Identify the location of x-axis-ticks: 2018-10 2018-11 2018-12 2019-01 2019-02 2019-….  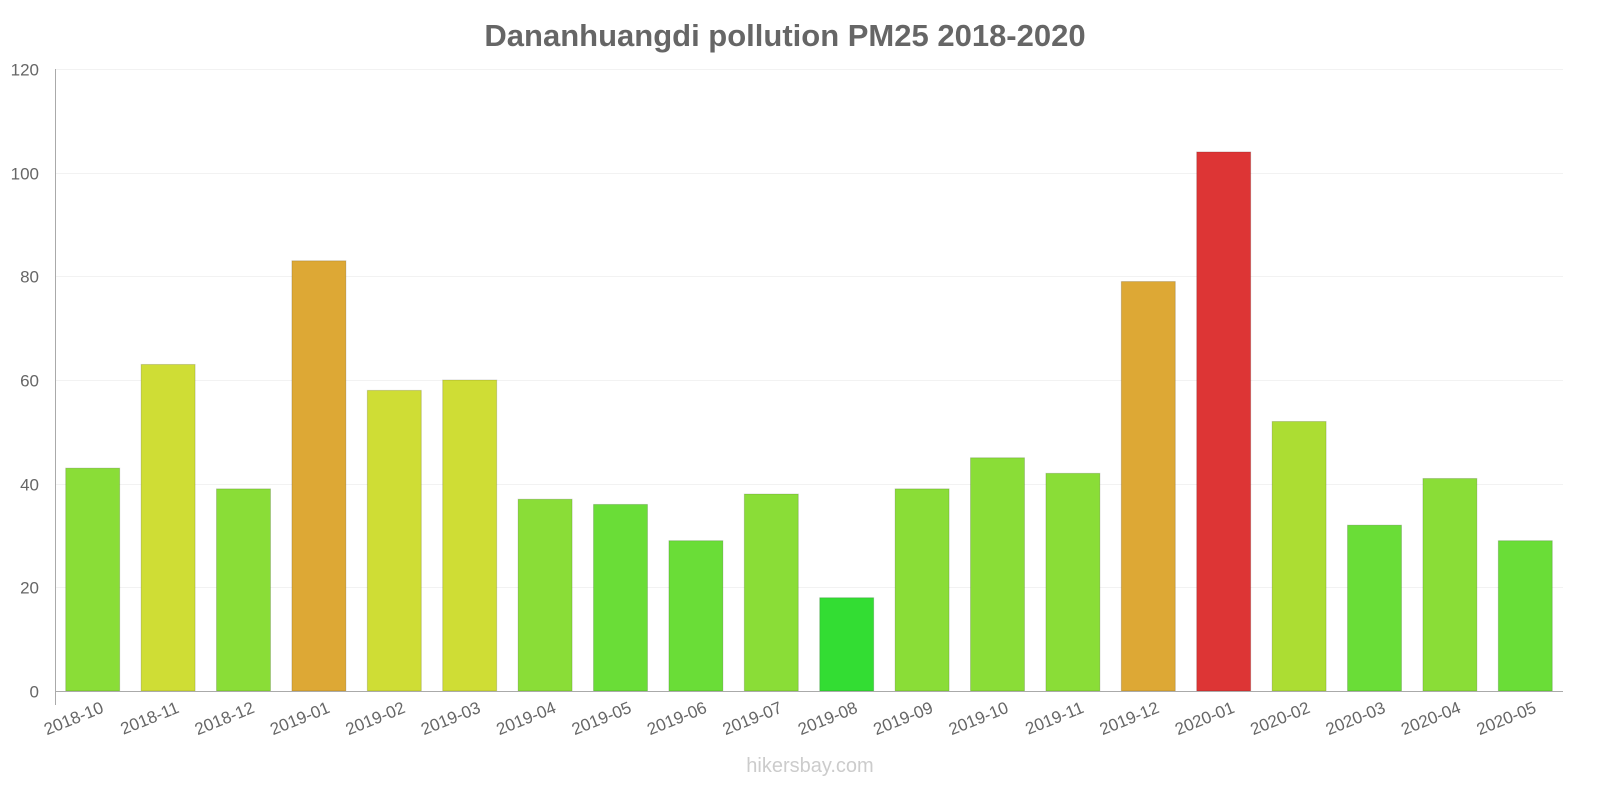
(790, 718).